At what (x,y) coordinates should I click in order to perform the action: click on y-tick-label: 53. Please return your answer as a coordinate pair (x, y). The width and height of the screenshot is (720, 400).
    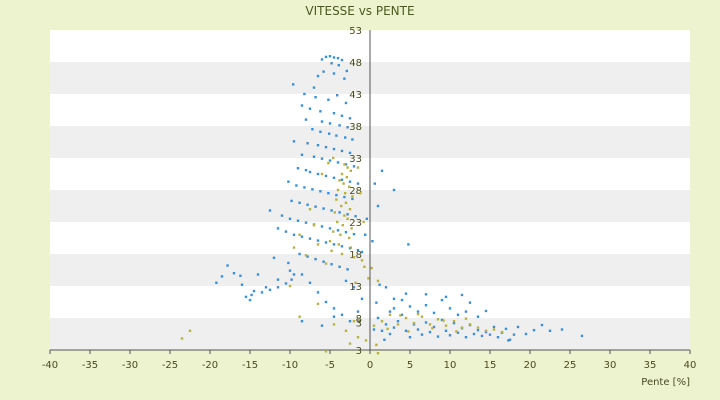
    Looking at the image, I should click on (355, 31).